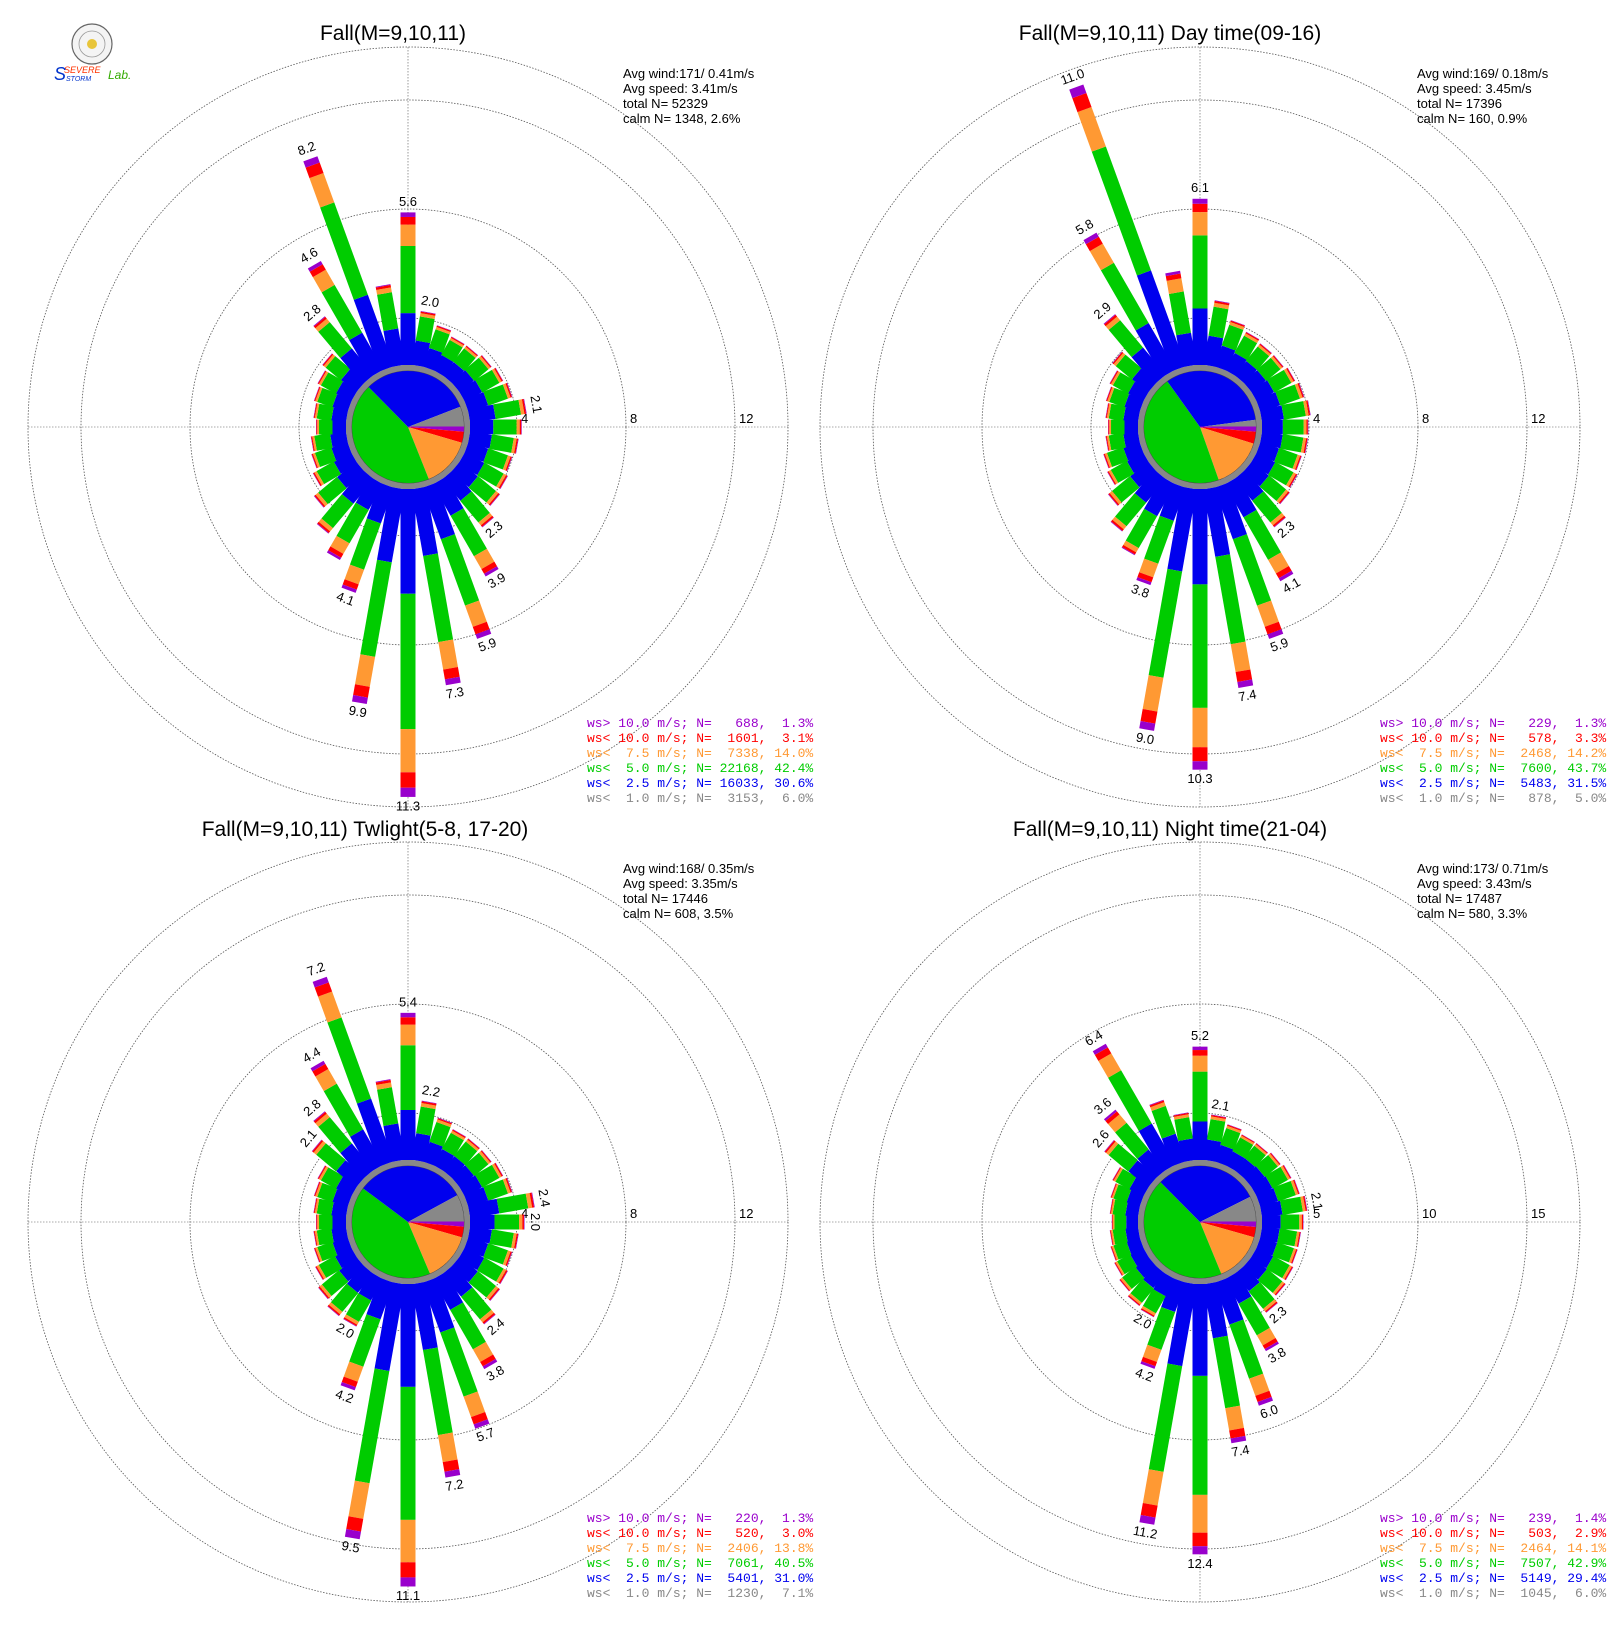 The image size is (1620, 1640). I want to click on stat-avg-wind: Avg wind:168/ 0.35m/s, so click(689, 868).